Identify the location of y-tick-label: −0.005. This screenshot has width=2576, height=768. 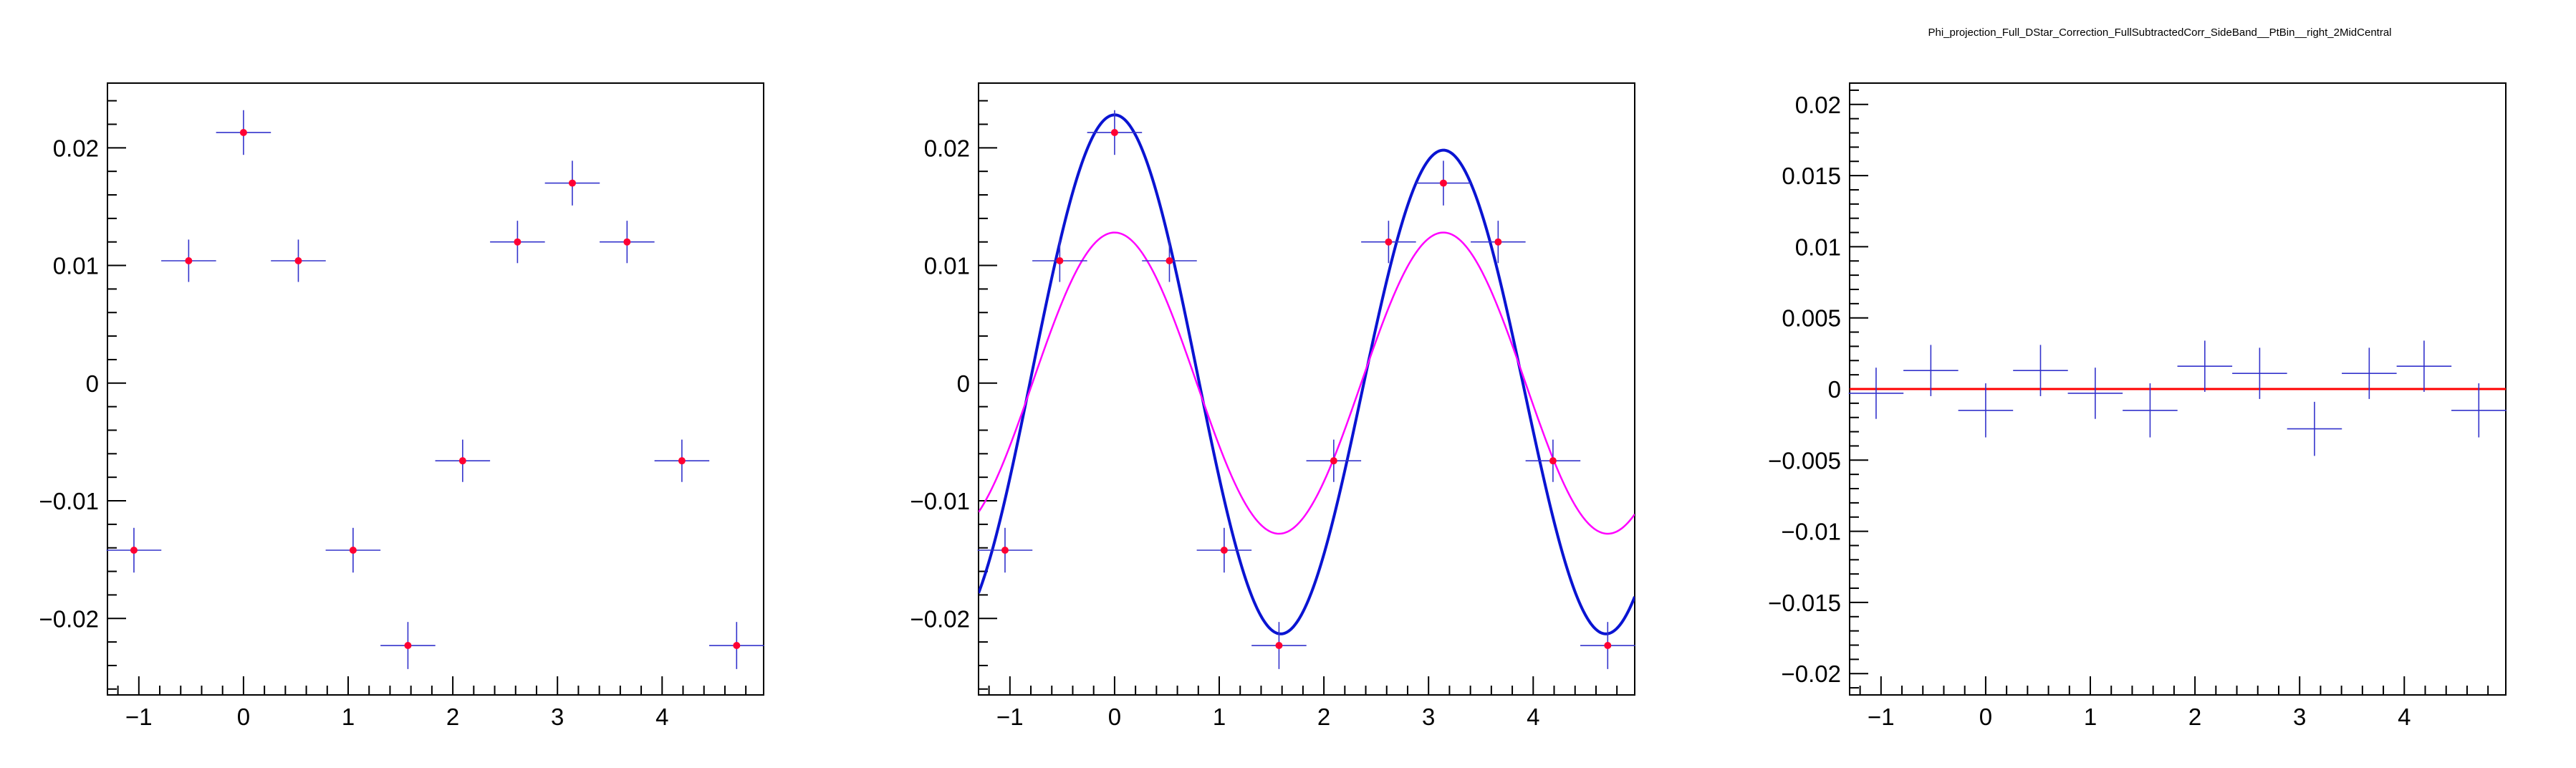
(1804, 460).